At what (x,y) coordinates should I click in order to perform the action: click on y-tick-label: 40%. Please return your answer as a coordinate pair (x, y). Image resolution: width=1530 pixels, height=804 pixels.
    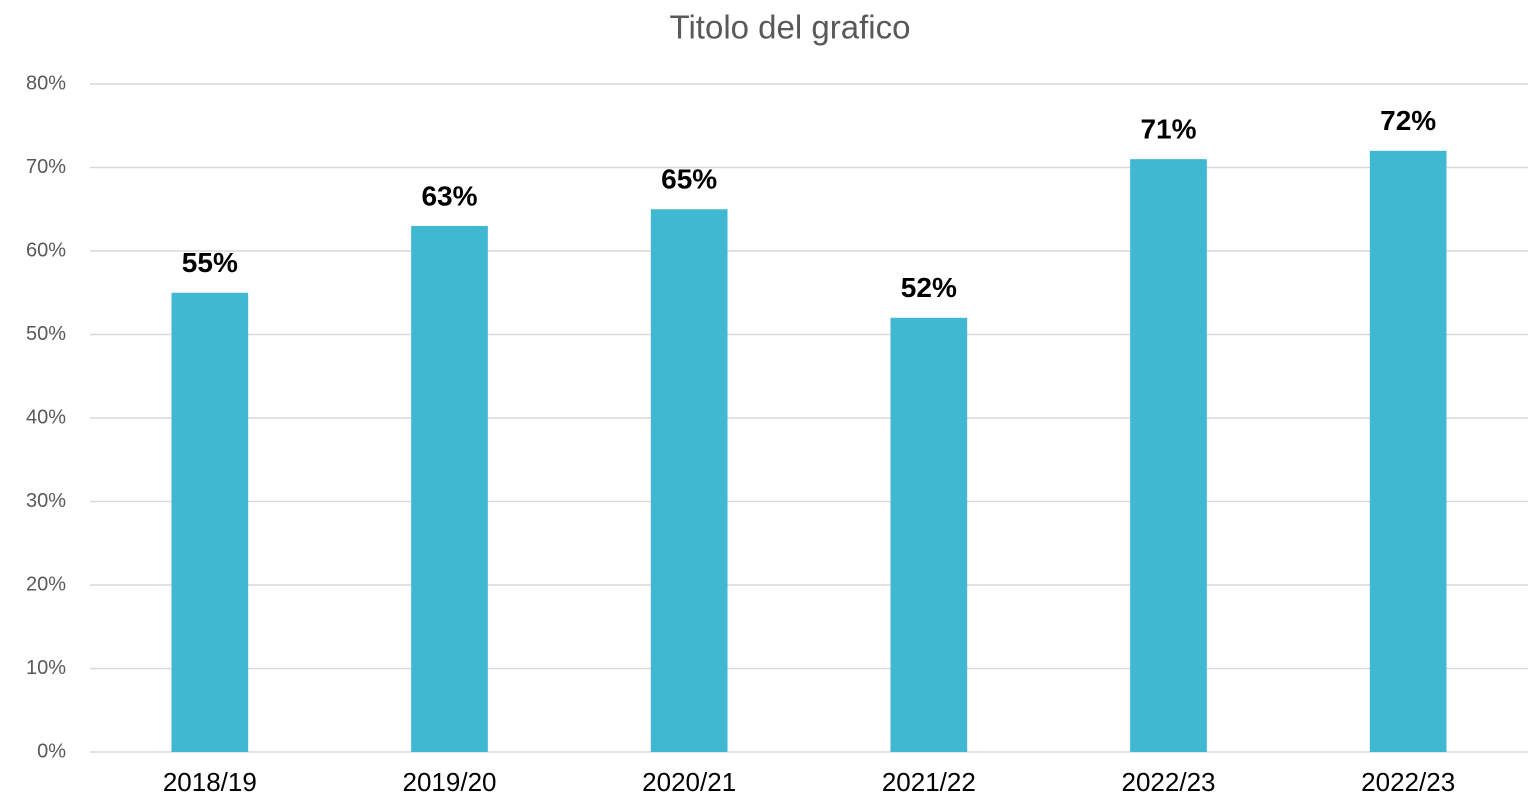
    Looking at the image, I should click on (46, 417).